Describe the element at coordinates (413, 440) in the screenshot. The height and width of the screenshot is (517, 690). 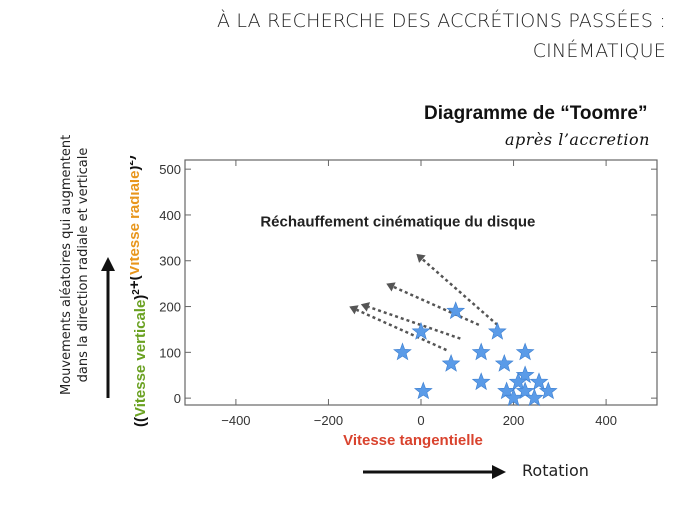
I see `x-axis-label: Vitesse tangentielle` at that location.